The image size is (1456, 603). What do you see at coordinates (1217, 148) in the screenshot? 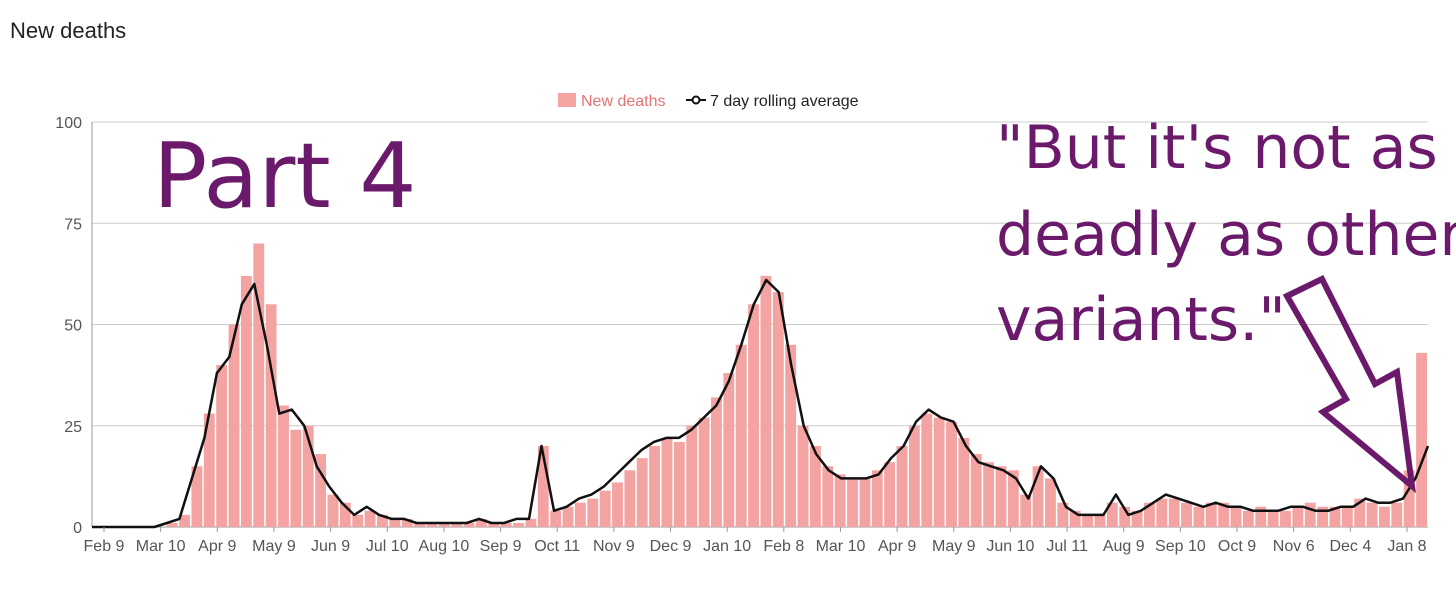
I see `quote-line-1: "But it's not as` at bounding box center [1217, 148].